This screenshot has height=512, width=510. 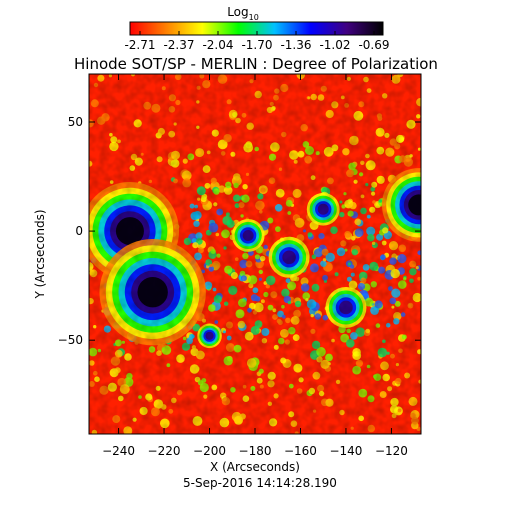 I want to click on x-tick-label: −140, so click(x=345, y=451).